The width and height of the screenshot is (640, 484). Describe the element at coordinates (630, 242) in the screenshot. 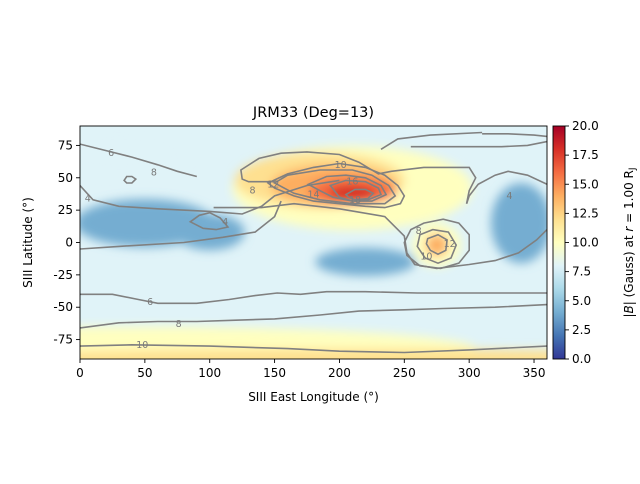

I see `colorbar-label: |B| (Gauss) at r = 1.00 RJ` at that location.